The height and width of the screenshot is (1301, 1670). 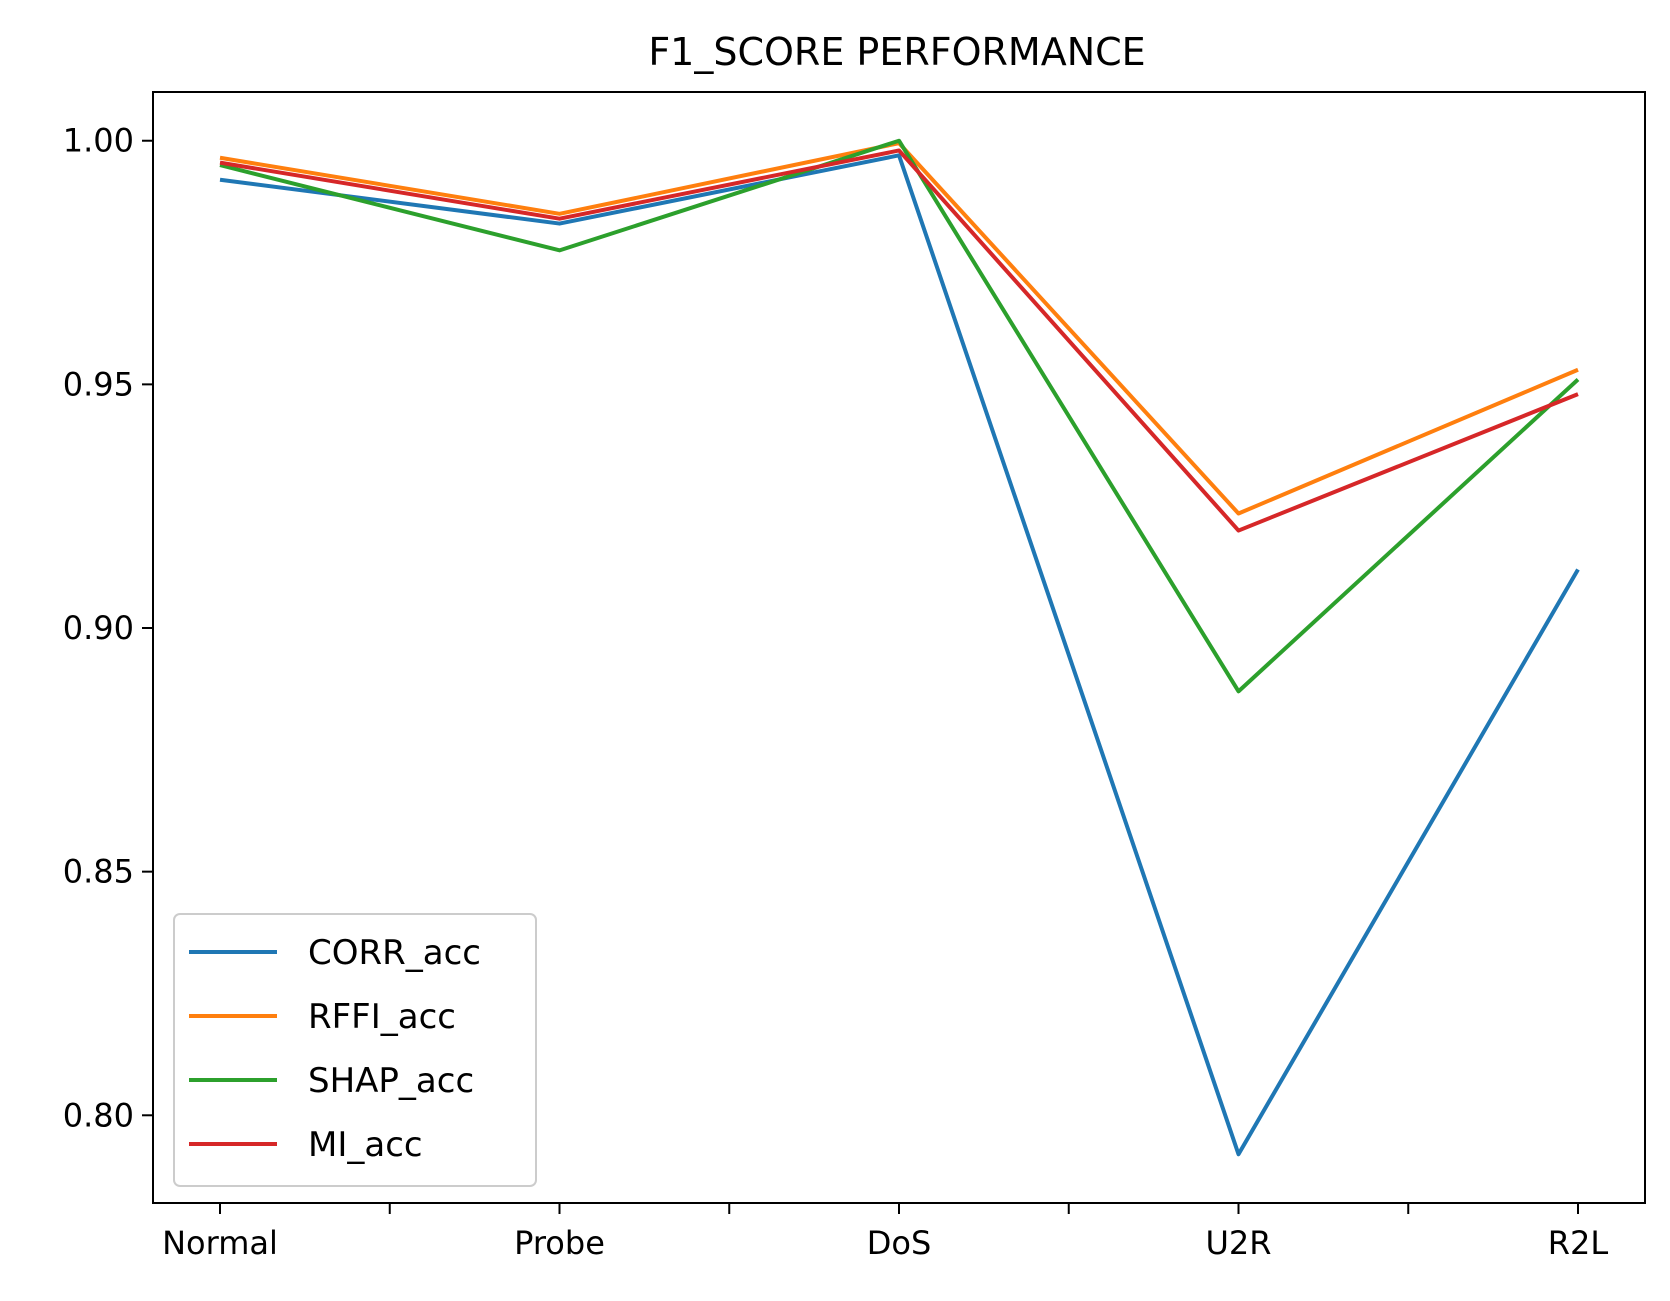 I want to click on x-tick-label: DoS, so click(x=899, y=1243).